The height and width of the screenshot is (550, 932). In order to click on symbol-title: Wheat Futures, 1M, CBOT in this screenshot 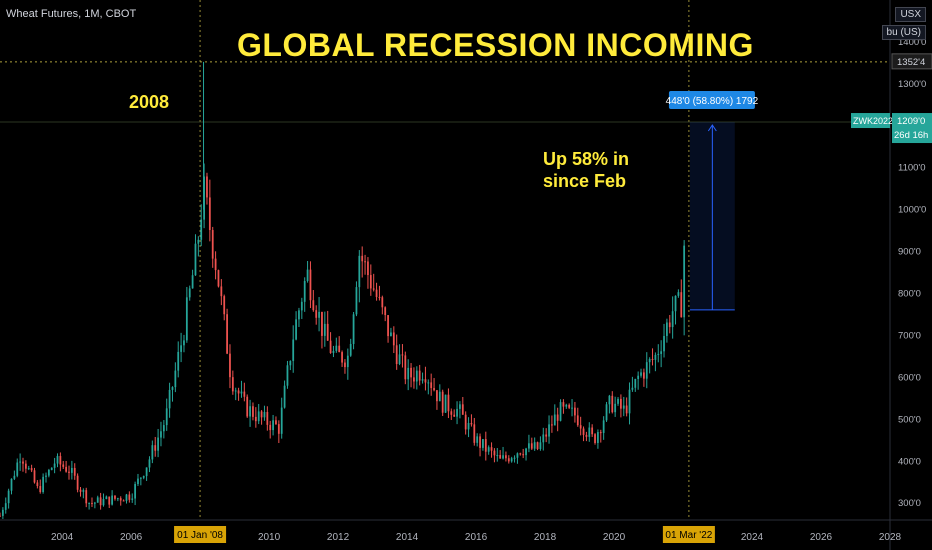, I will do `click(71, 14)`.